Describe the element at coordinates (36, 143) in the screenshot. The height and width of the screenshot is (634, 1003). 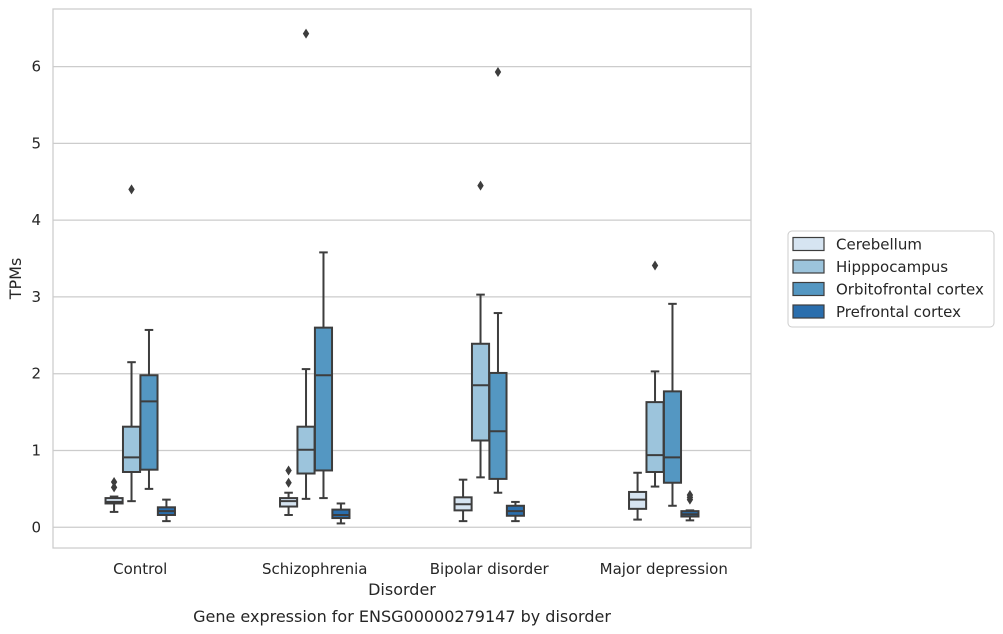
I see `y-tick-label: 5` at that location.